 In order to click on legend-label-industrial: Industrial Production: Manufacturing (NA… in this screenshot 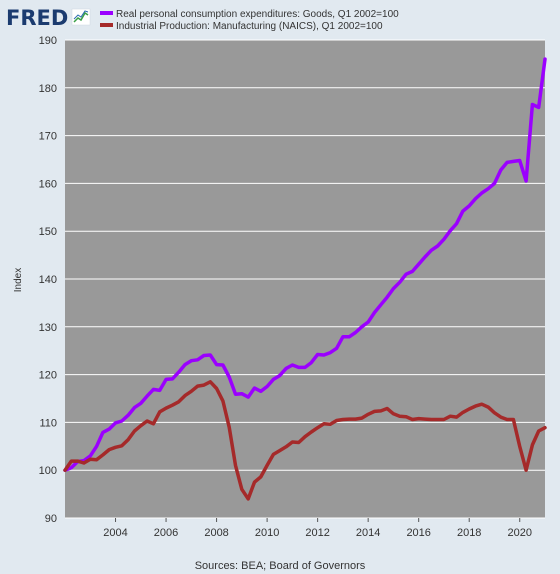, I will do `click(249, 26)`.